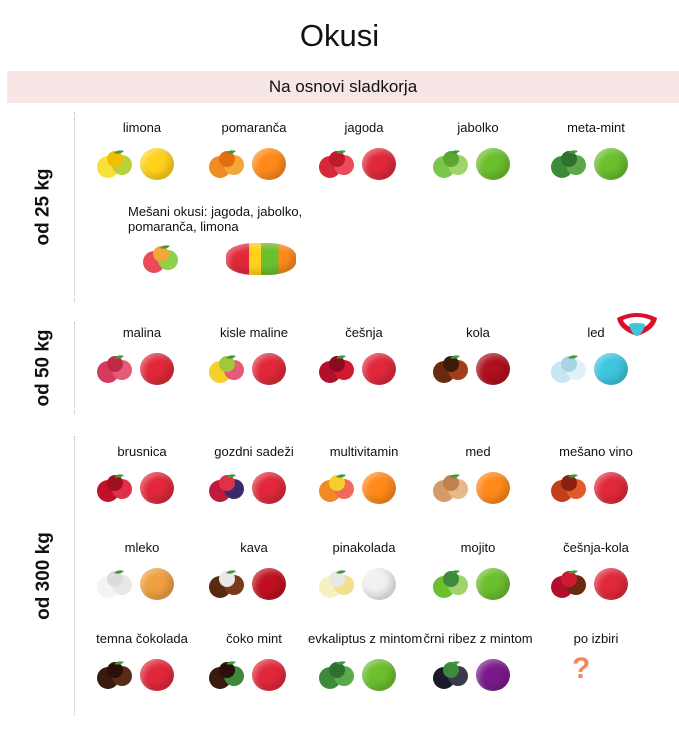 The image size is (679, 741). Describe the element at coordinates (44, 207) in the screenshot. I see `weight-label-text: od 25 kg` at that location.